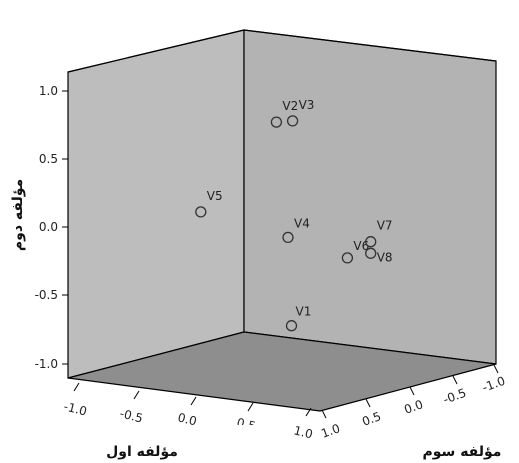 The height and width of the screenshot is (463, 519). What do you see at coordinates (18, 215) in the screenshot?
I see `y-axis-title: مؤلفه دوم` at bounding box center [18, 215].